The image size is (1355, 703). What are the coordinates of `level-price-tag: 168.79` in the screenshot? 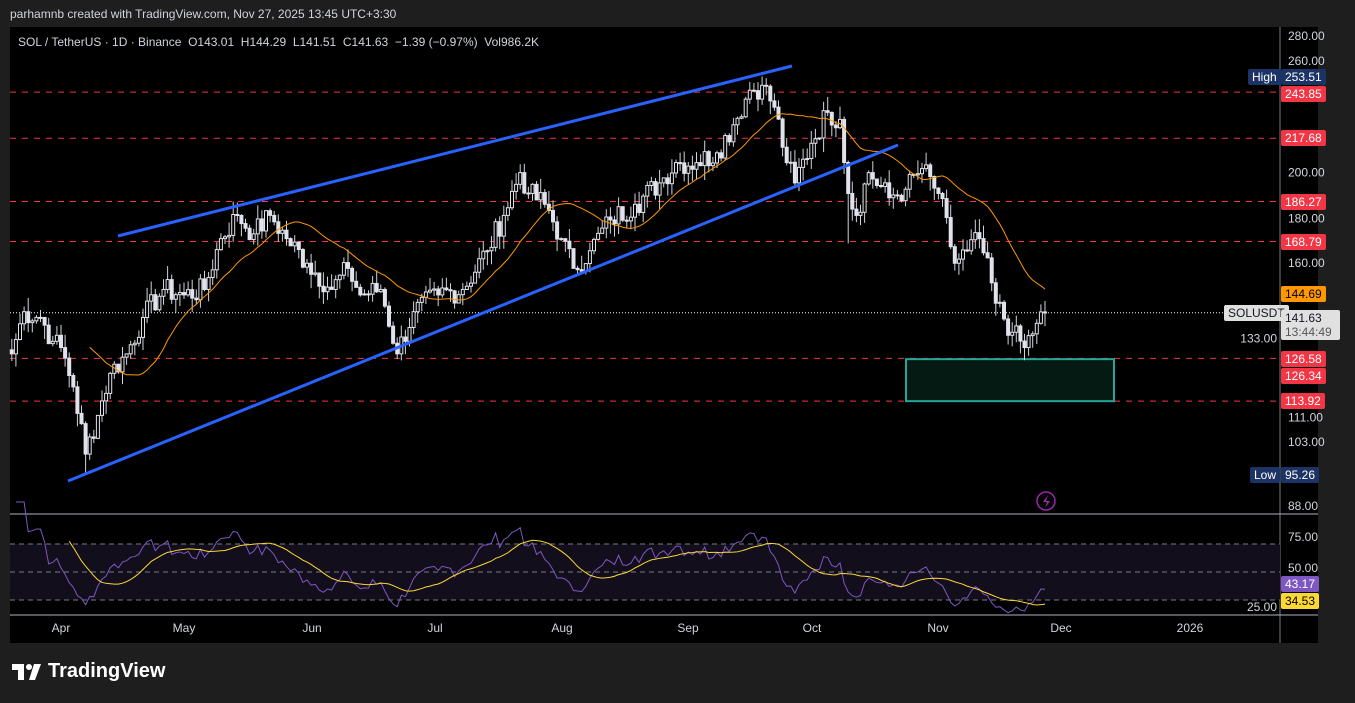 It's located at (1303, 241).